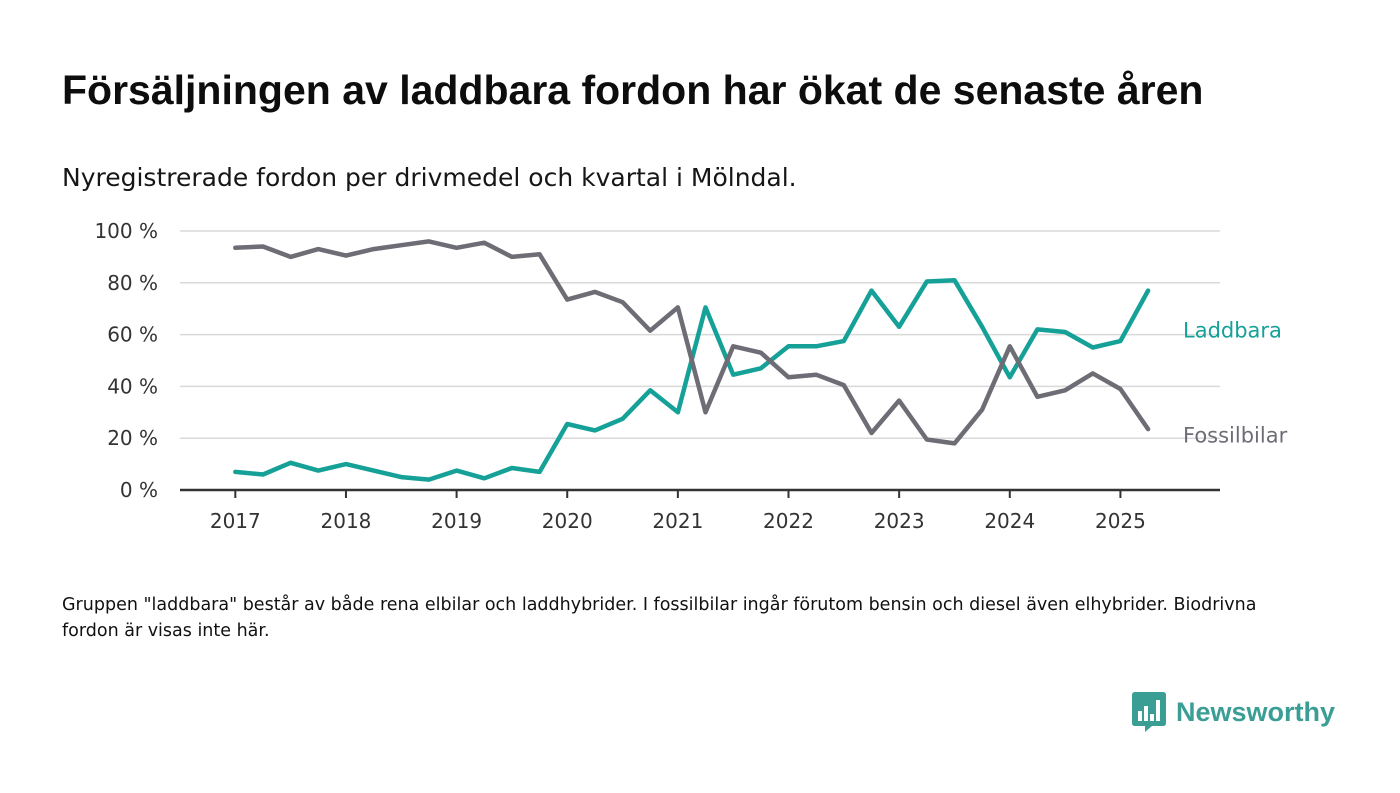 This screenshot has width=1400, height=793. What do you see at coordinates (132, 386) in the screenshot?
I see `y-tick-label: 40 %` at bounding box center [132, 386].